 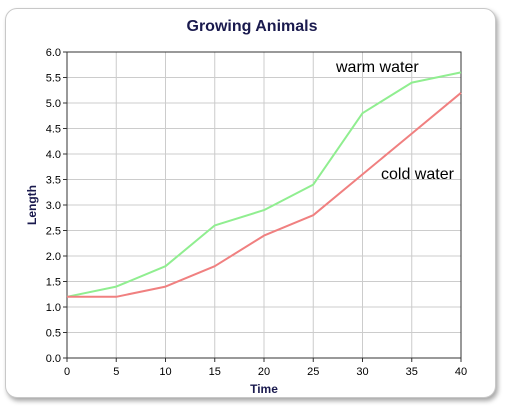 What do you see at coordinates (53, 79) in the screenshot?
I see `y-tick-label: 5.5` at bounding box center [53, 79].